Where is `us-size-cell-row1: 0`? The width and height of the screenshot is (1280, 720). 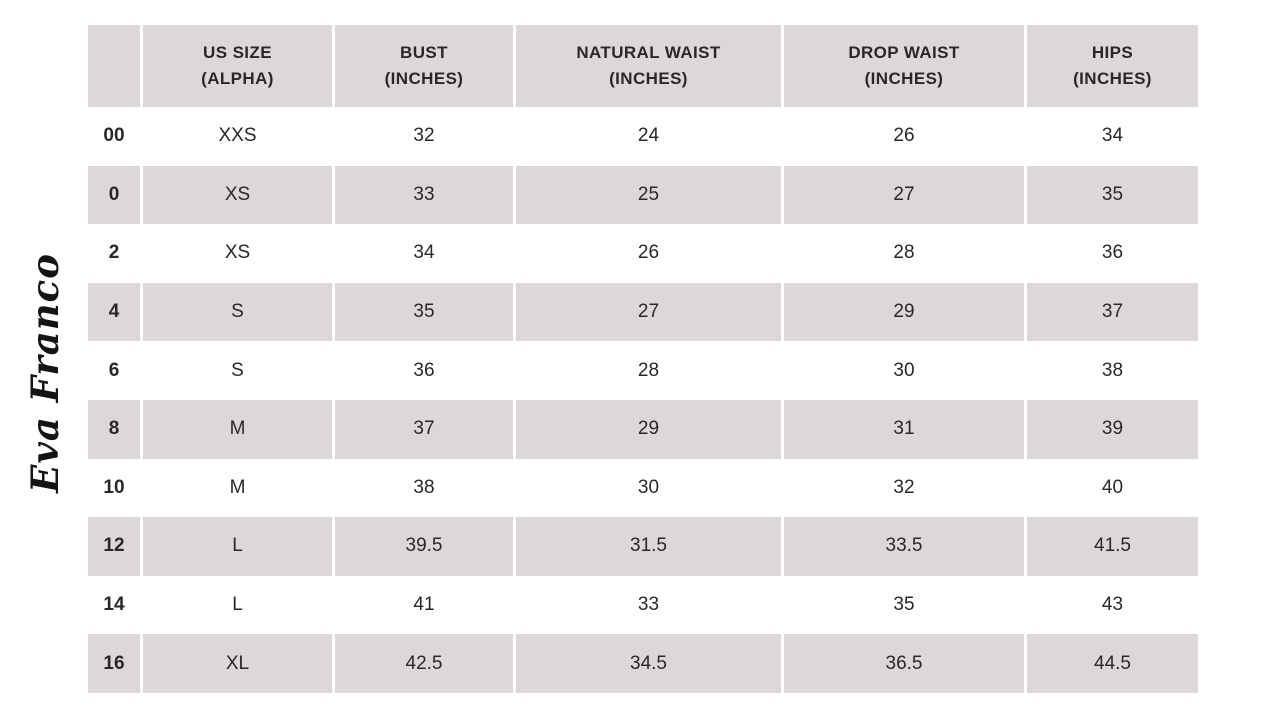 us-size-cell-row1: 0 is located at coordinates (114, 195).